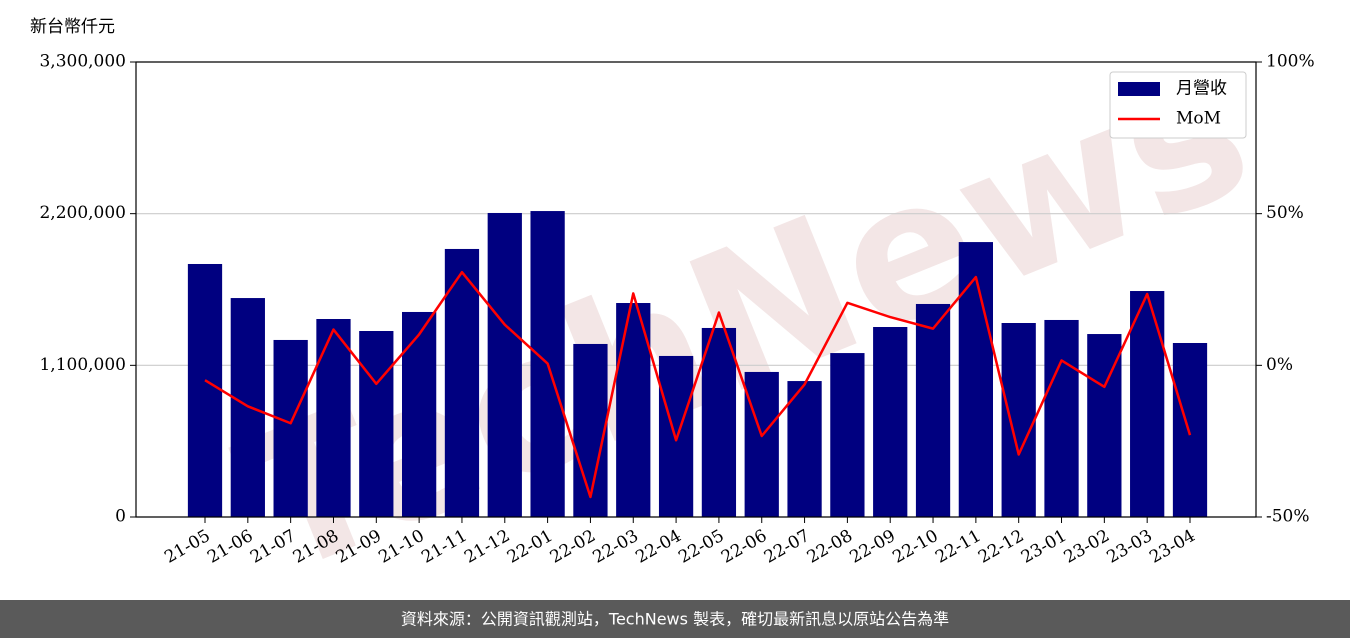 The height and width of the screenshot is (642, 1350). I want to click on source-note: 資料來源：公開資訊觀測站，TechNews 製表，確切最新訊息以原站公告為準, so click(675, 619).